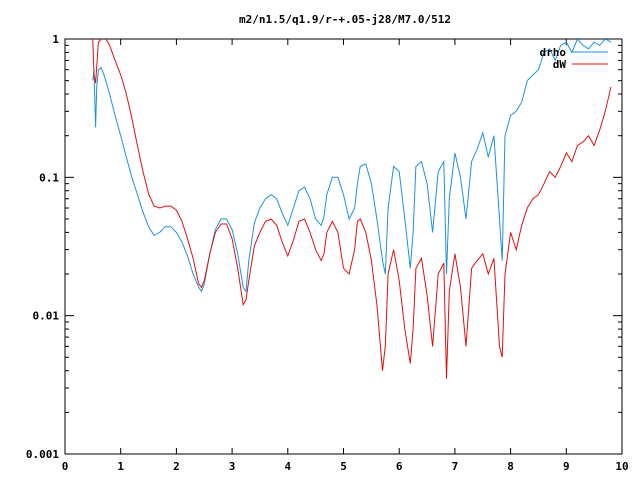  What do you see at coordinates (42, 454) in the screenshot?
I see `y-tick-label: 0.001` at bounding box center [42, 454].